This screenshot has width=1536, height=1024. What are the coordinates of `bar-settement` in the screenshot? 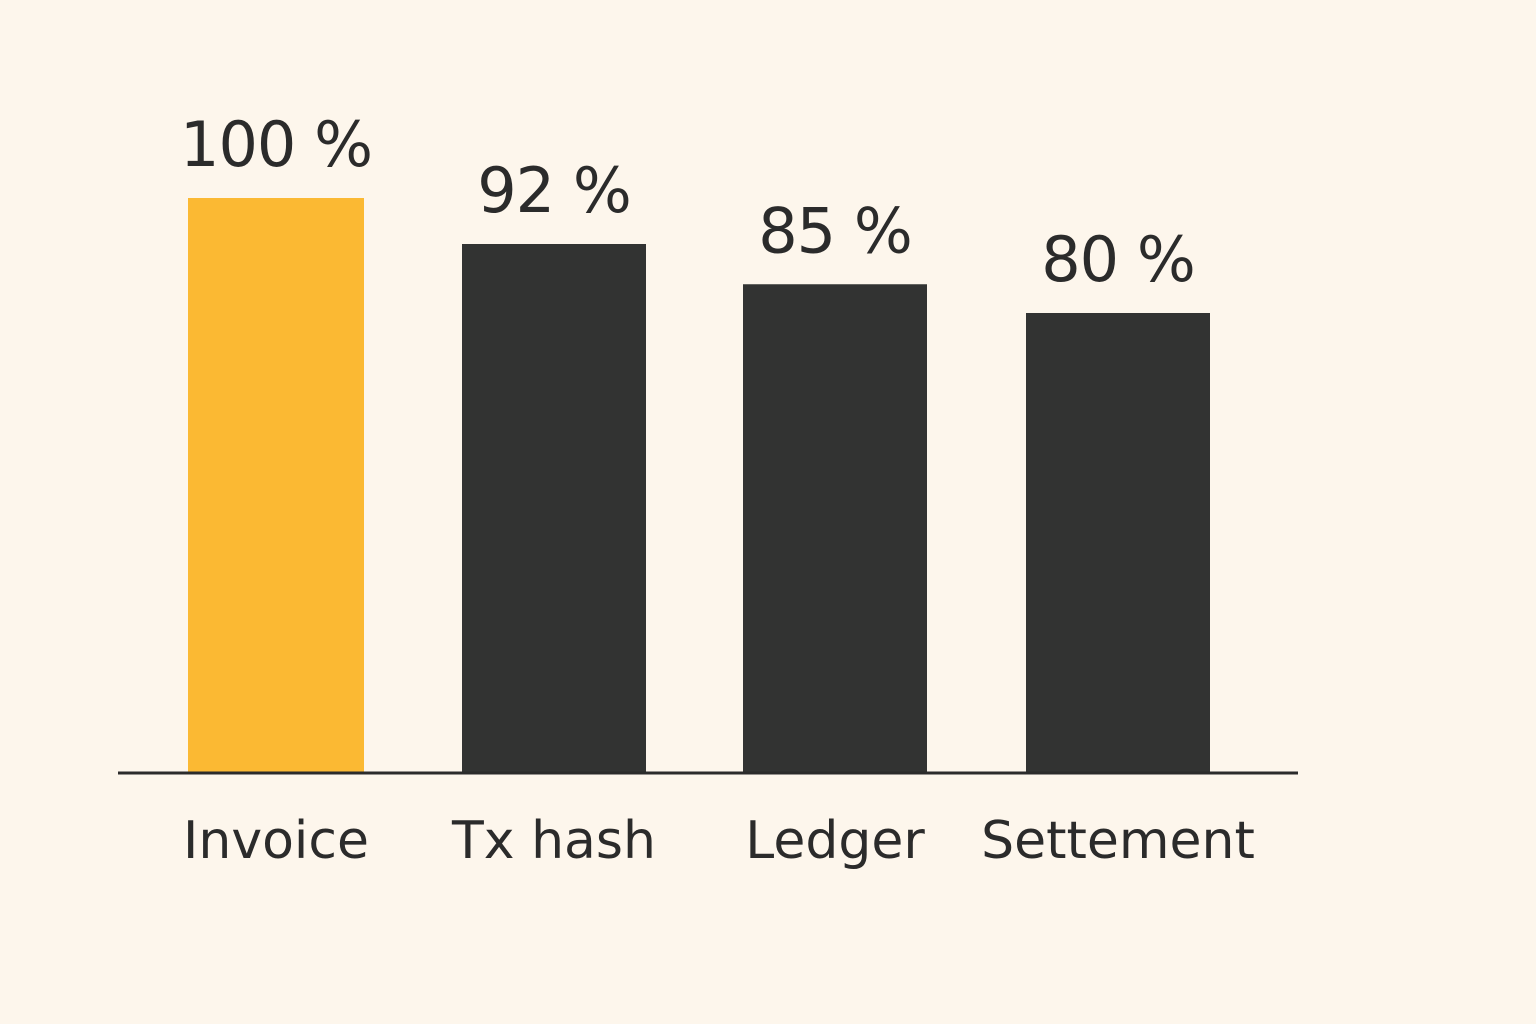 It's located at (1118, 543).